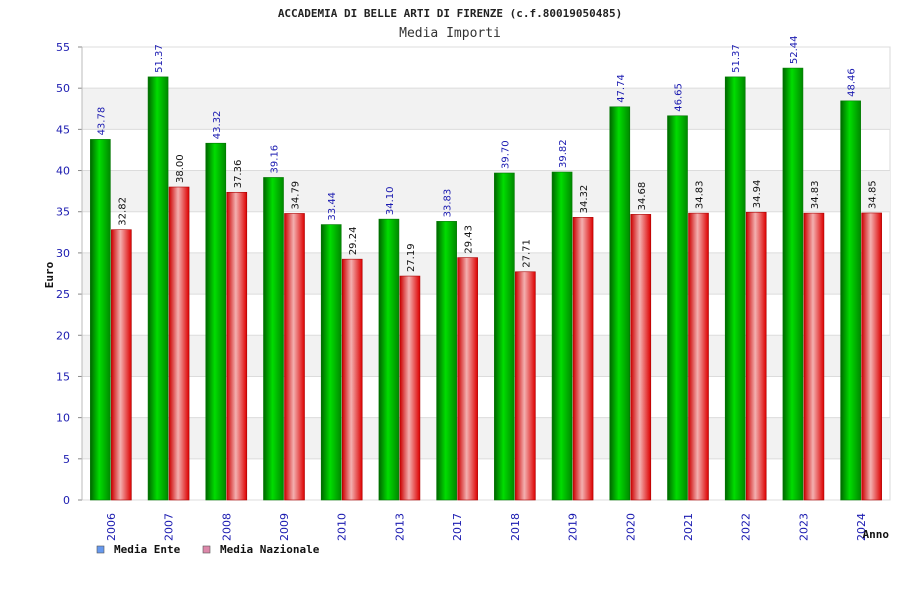 This screenshot has height=600, width=900. I want to click on data-label: 27.19, so click(411, 257).